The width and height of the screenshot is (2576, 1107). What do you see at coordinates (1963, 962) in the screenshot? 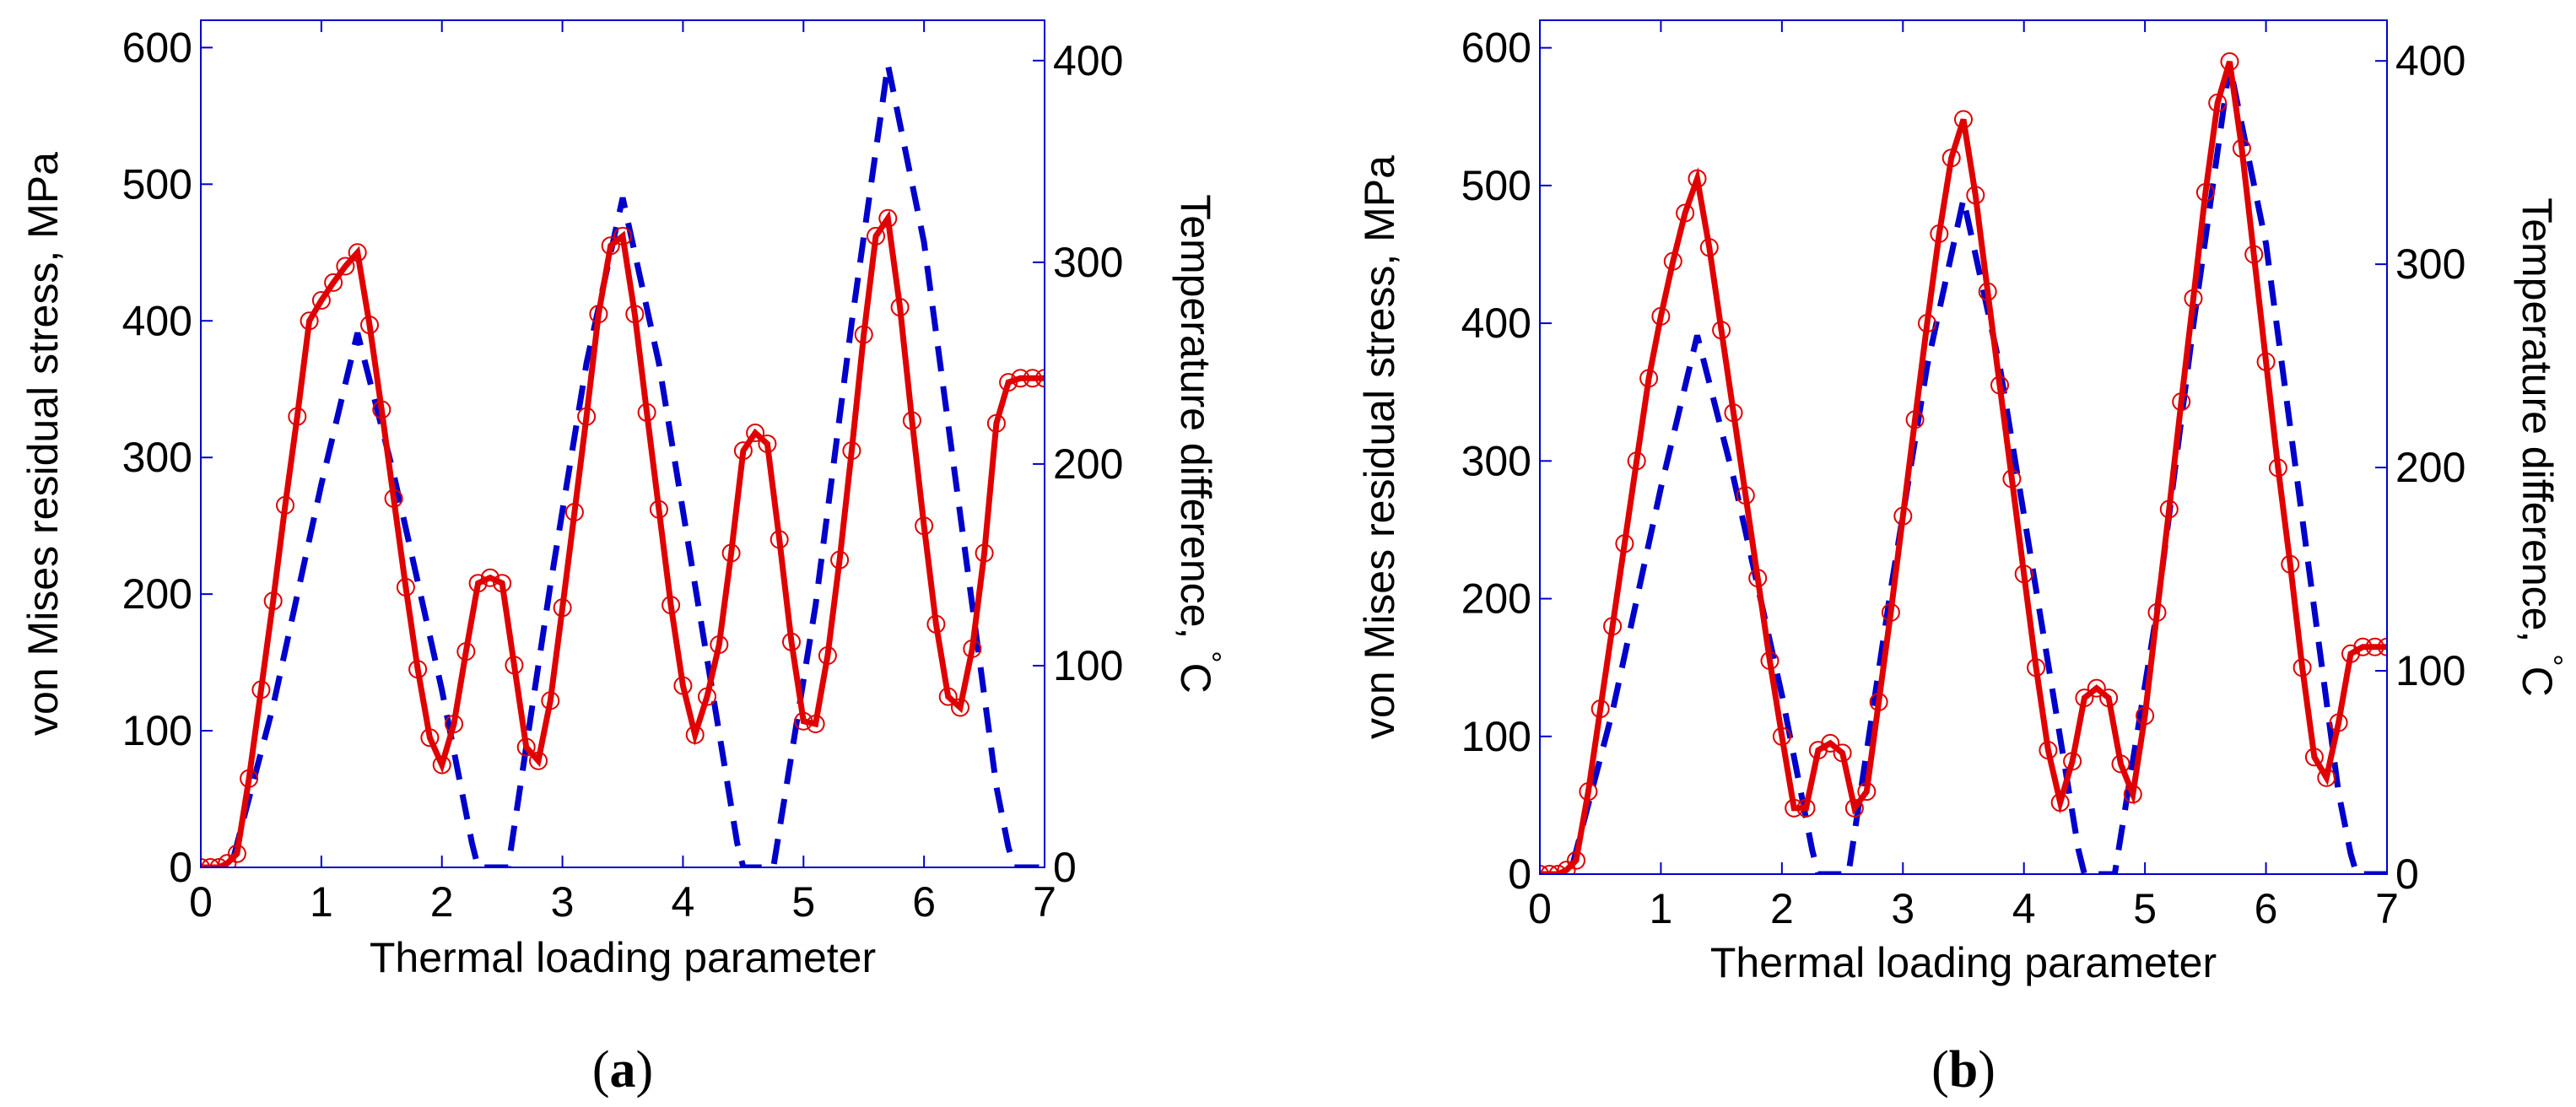
I see `x-axis-label-b: Thermal loading parameter` at bounding box center [1963, 962].